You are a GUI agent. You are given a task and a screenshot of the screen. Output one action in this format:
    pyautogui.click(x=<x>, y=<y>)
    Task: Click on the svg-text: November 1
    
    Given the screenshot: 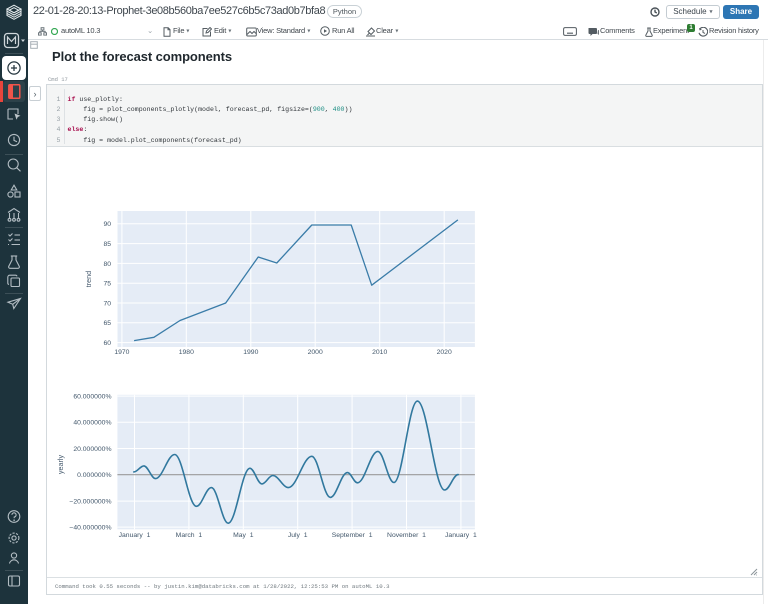 What is the action you would take?
    pyautogui.click(x=406, y=535)
    